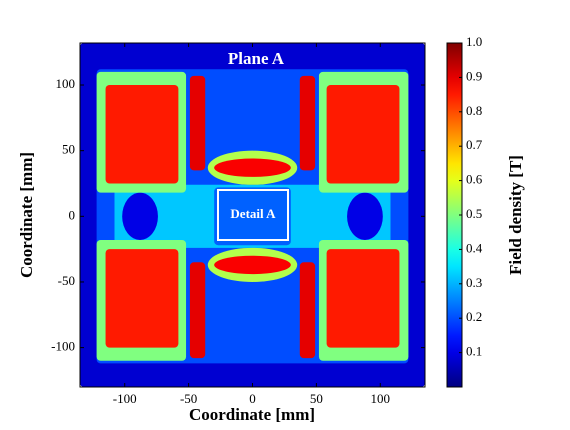  What do you see at coordinates (68, 149) in the screenshot?
I see `y-tick-label: 50` at bounding box center [68, 149].